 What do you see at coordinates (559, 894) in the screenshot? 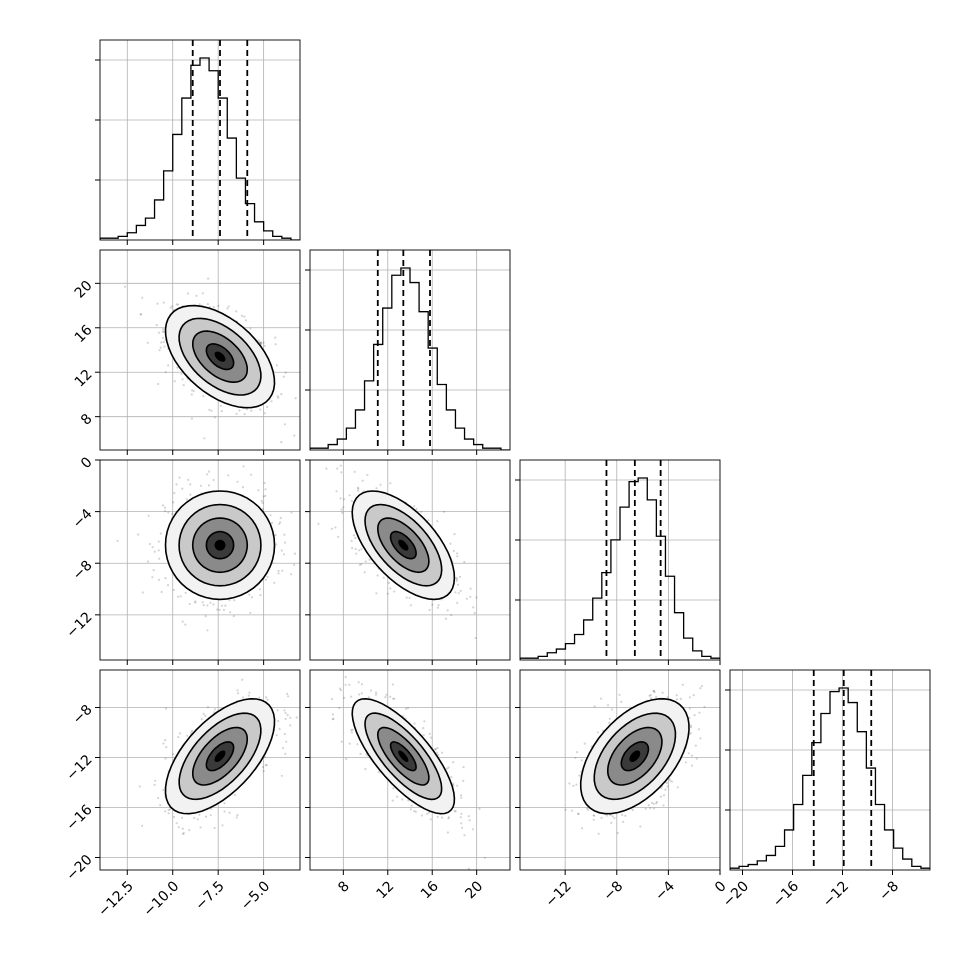
I see `x-tick-label: −12` at bounding box center [559, 894].